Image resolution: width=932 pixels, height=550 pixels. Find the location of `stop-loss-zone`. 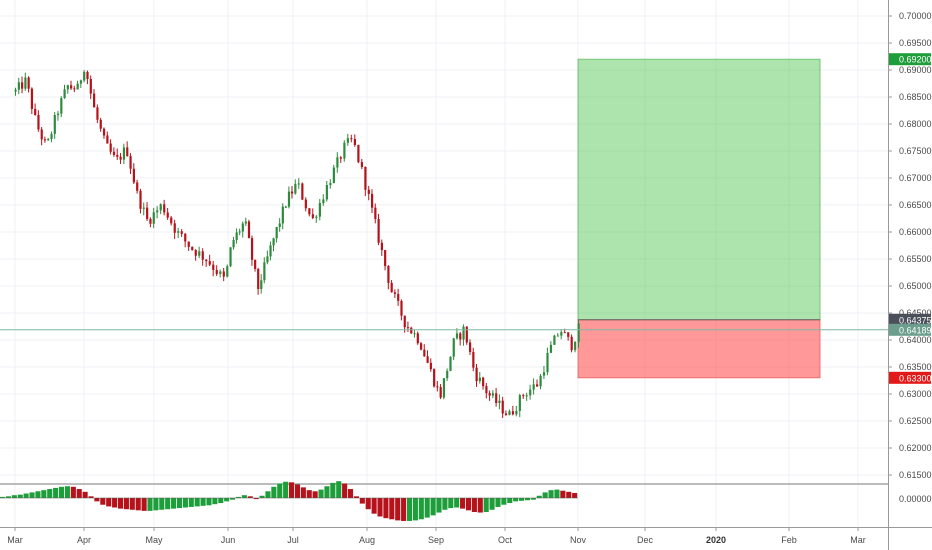

stop-loss-zone is located at coordinates (699, 349).